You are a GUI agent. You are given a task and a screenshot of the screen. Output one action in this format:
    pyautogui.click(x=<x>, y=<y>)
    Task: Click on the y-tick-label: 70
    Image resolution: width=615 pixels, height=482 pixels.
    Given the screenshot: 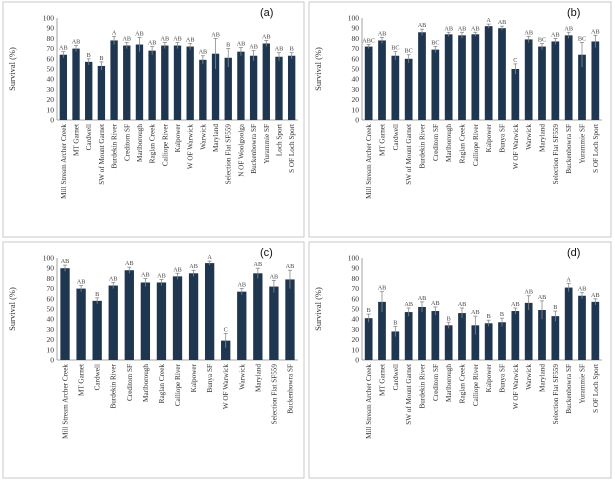 What is the action you would take?
    pyautogui.click(x=356, y=48)
    